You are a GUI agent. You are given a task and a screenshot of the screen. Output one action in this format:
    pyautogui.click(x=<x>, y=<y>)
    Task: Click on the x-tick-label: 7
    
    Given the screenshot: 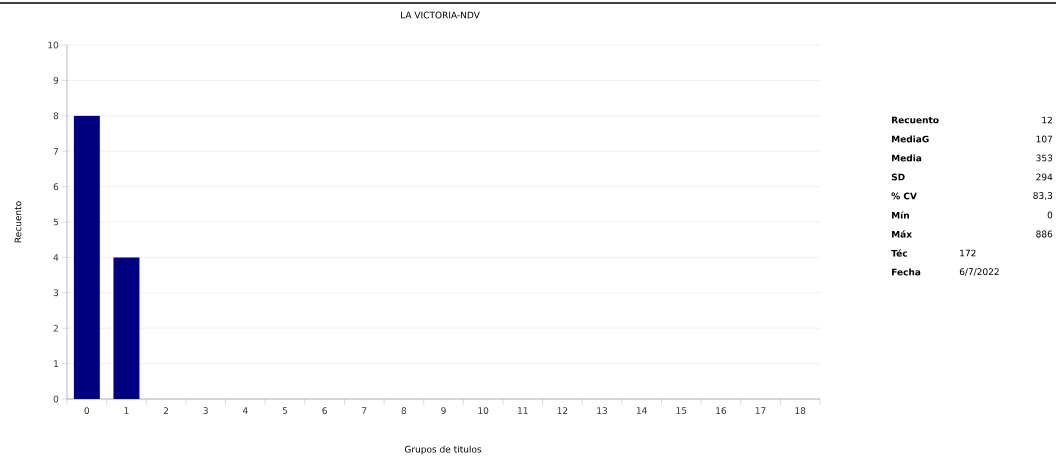 What is the action you would take?
    pyautogui.click(x=364, y=410)
    